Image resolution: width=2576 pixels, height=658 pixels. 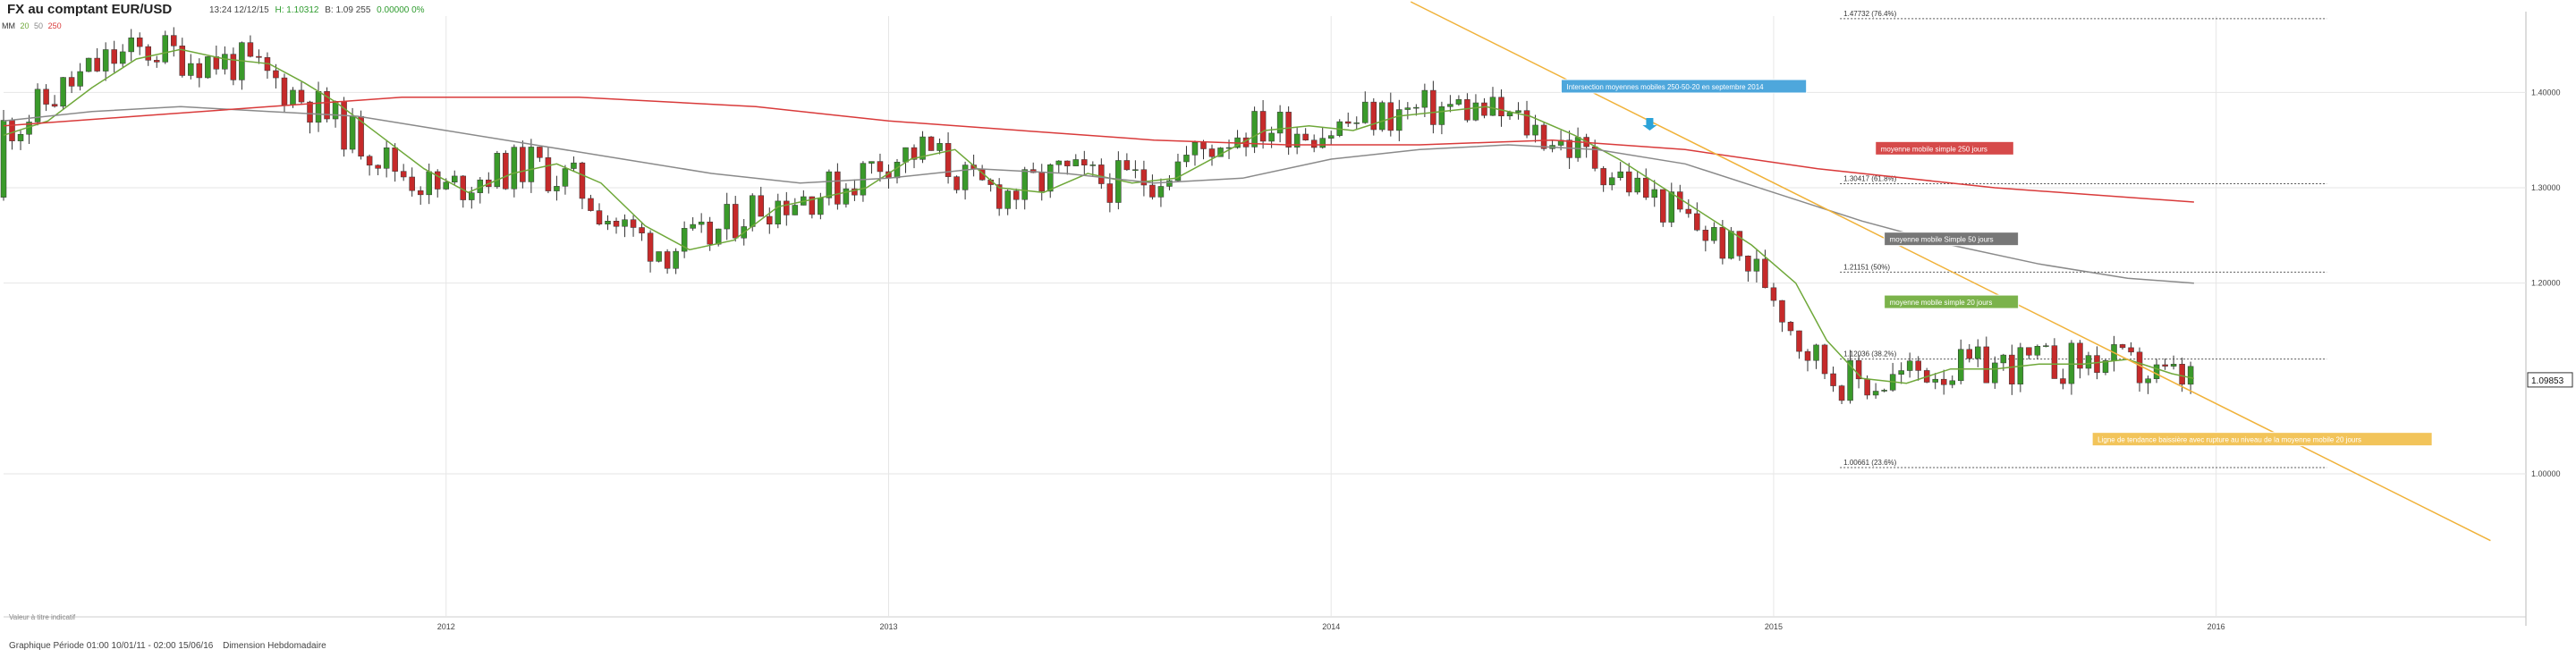 I want to click on annotation-text: moyenne mobile simple 20 jours, so click(x=1941, y=303).